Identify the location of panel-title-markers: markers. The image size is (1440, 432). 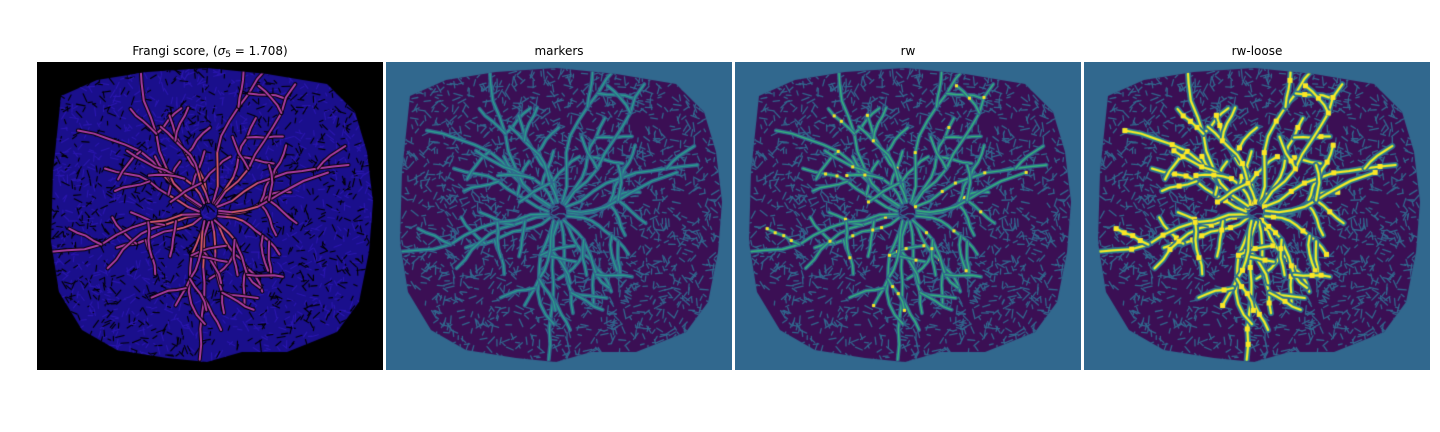
(559, 51).